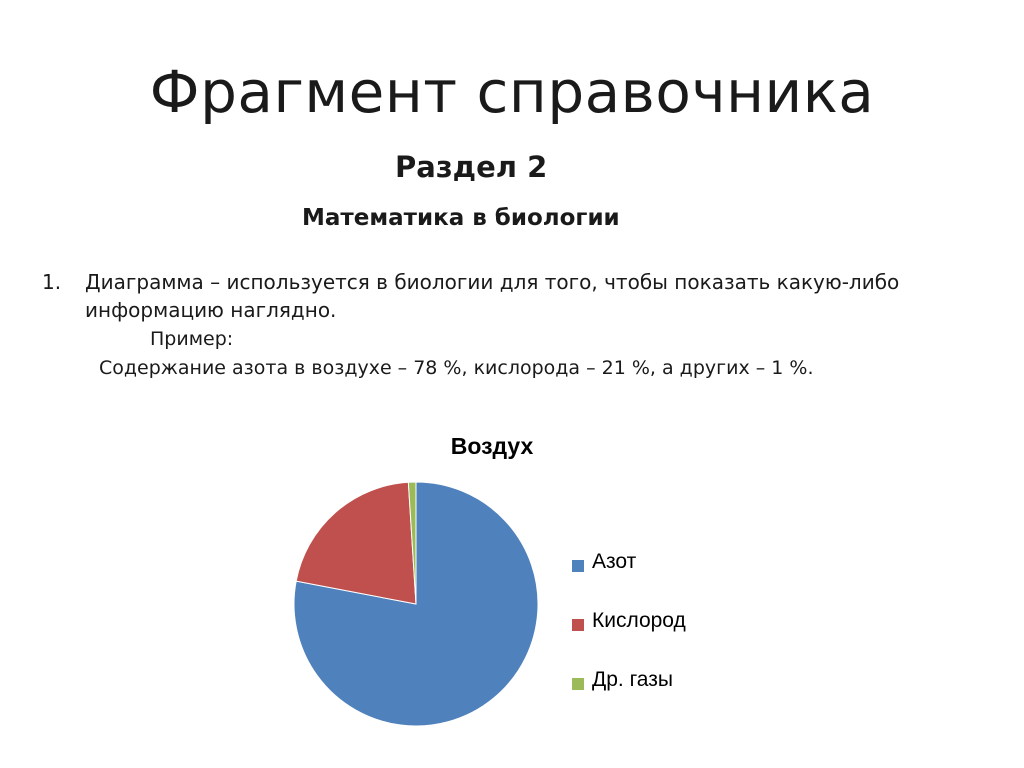 Image resolution: width=1024 pixels, height=768 pixels. What do you see at coordinates (52, 282) in the screenshot?
I see `list-item-number: 1.` at bounding box center [52, 282].